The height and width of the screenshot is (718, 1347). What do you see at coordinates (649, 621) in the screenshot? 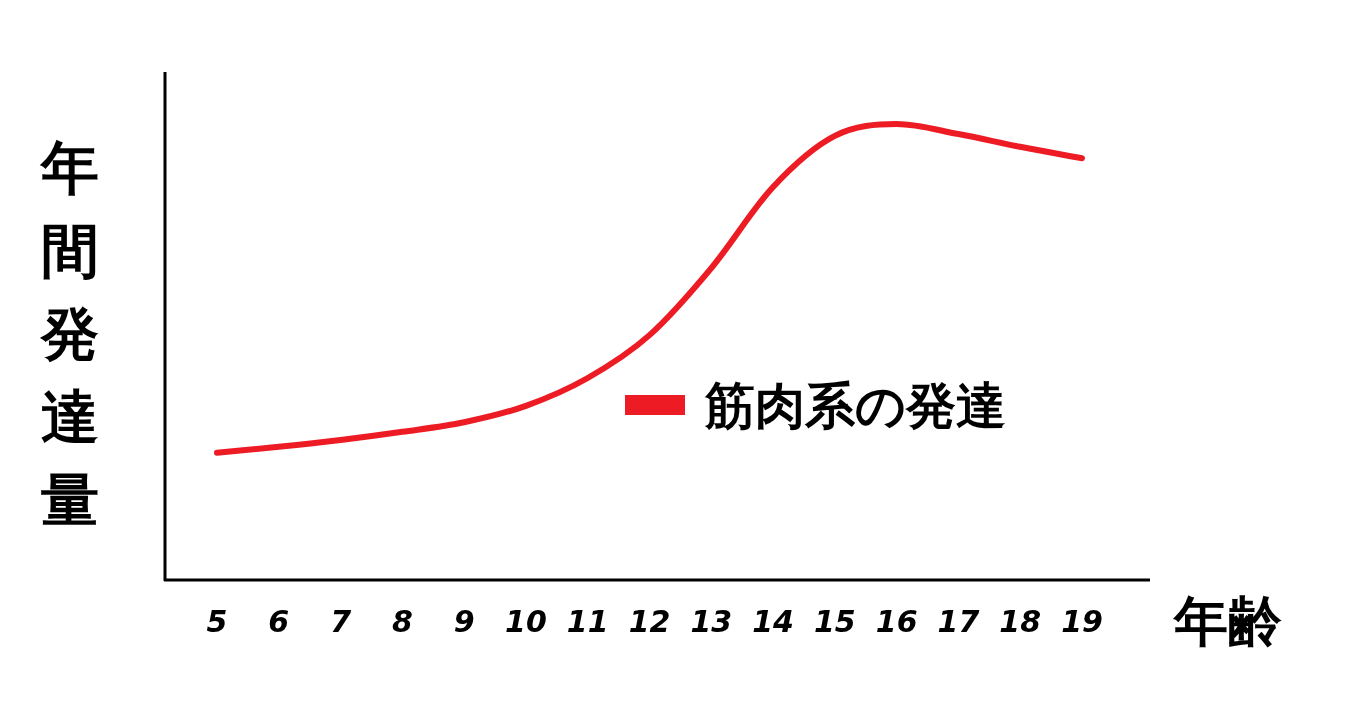
I see `xtick: 12` at bounding box center [649, 621].